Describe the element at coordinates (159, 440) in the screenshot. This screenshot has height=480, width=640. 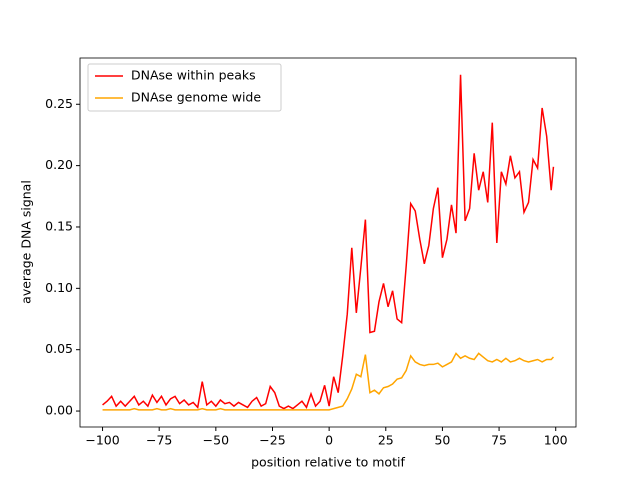
I see `x-tick-label: −75` at that location.